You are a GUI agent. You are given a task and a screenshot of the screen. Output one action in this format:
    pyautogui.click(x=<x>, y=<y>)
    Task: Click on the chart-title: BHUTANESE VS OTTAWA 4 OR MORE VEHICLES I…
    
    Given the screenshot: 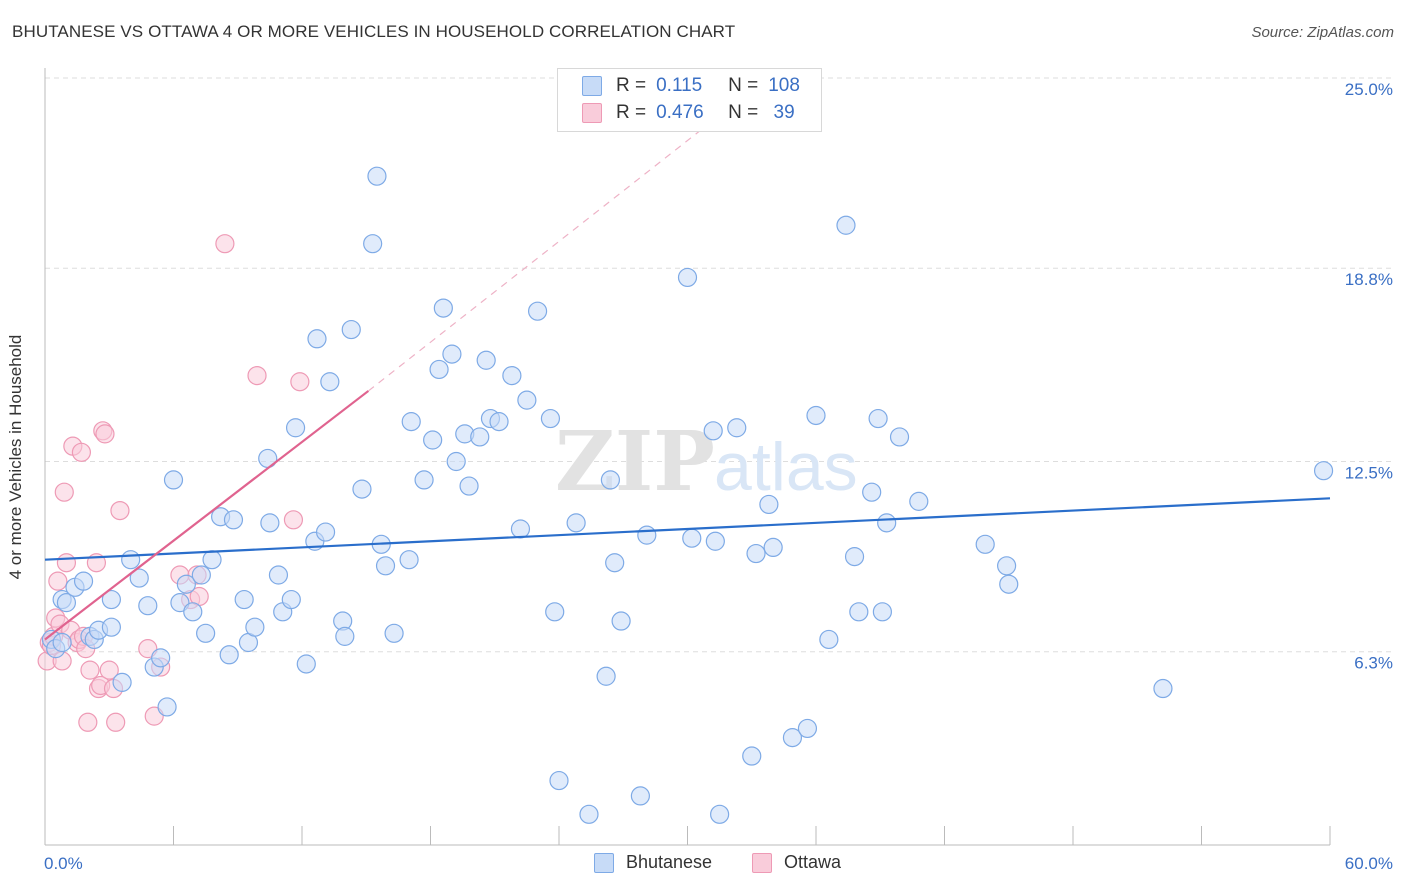 What is the action you would take?
    pyautogui.click(x=374, y=31)
    